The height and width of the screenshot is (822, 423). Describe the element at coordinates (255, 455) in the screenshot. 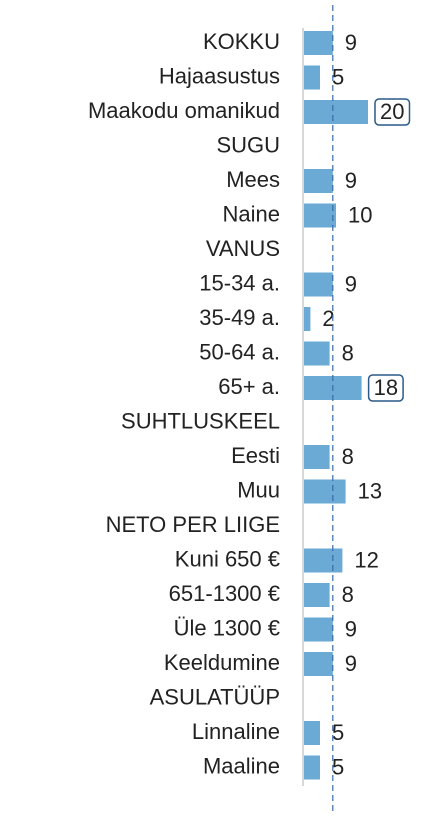

I see `category-label: Eesti` at that location.